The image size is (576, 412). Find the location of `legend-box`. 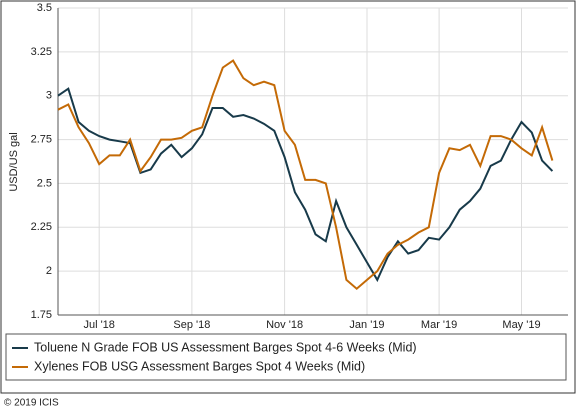

legend-box is located at coordinates (286, 357).